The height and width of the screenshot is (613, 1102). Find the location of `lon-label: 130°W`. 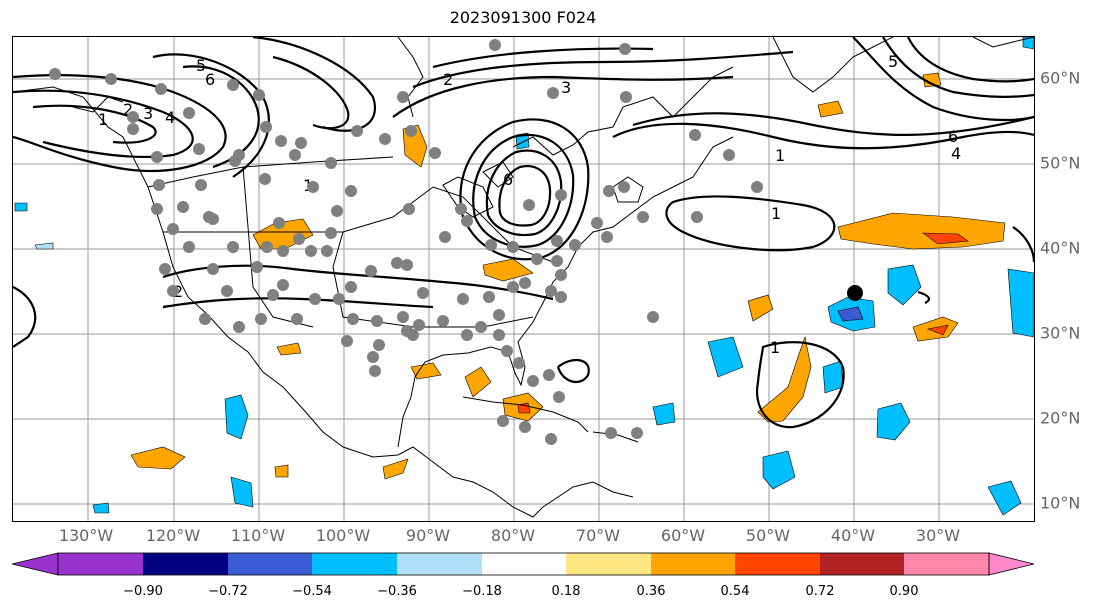

lon-label: 130°W is located at coordinates (86, 535).